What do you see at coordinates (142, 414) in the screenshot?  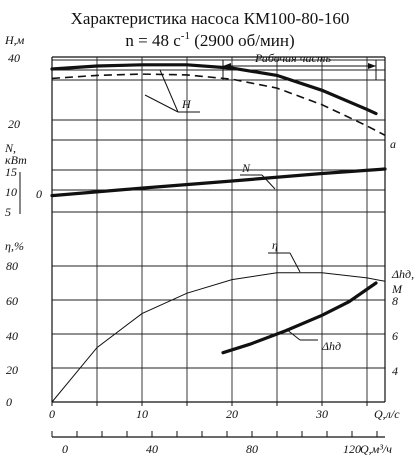 I see `x-tick-label-ls: 10` at bounding box center [142, 414].